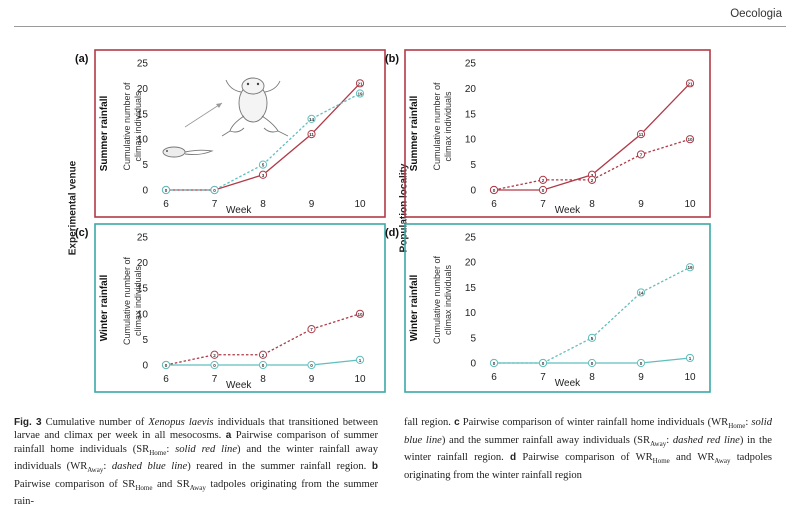 The image size is (800, 514). What do you see at coordinates (253, 86) in the screenshot?
I see `frog-head` at bounding box center [253, 86].